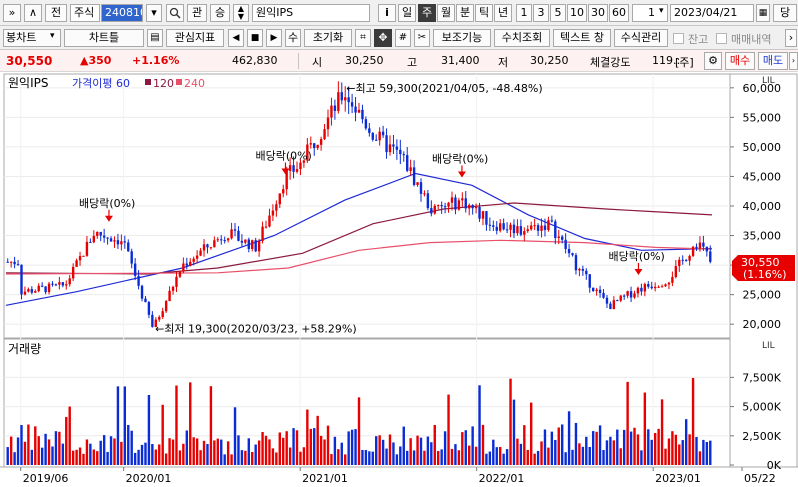 This screenshot has height=487, width=798. I want to click on numeric-query-button: 수치조회, so click(522, 38).